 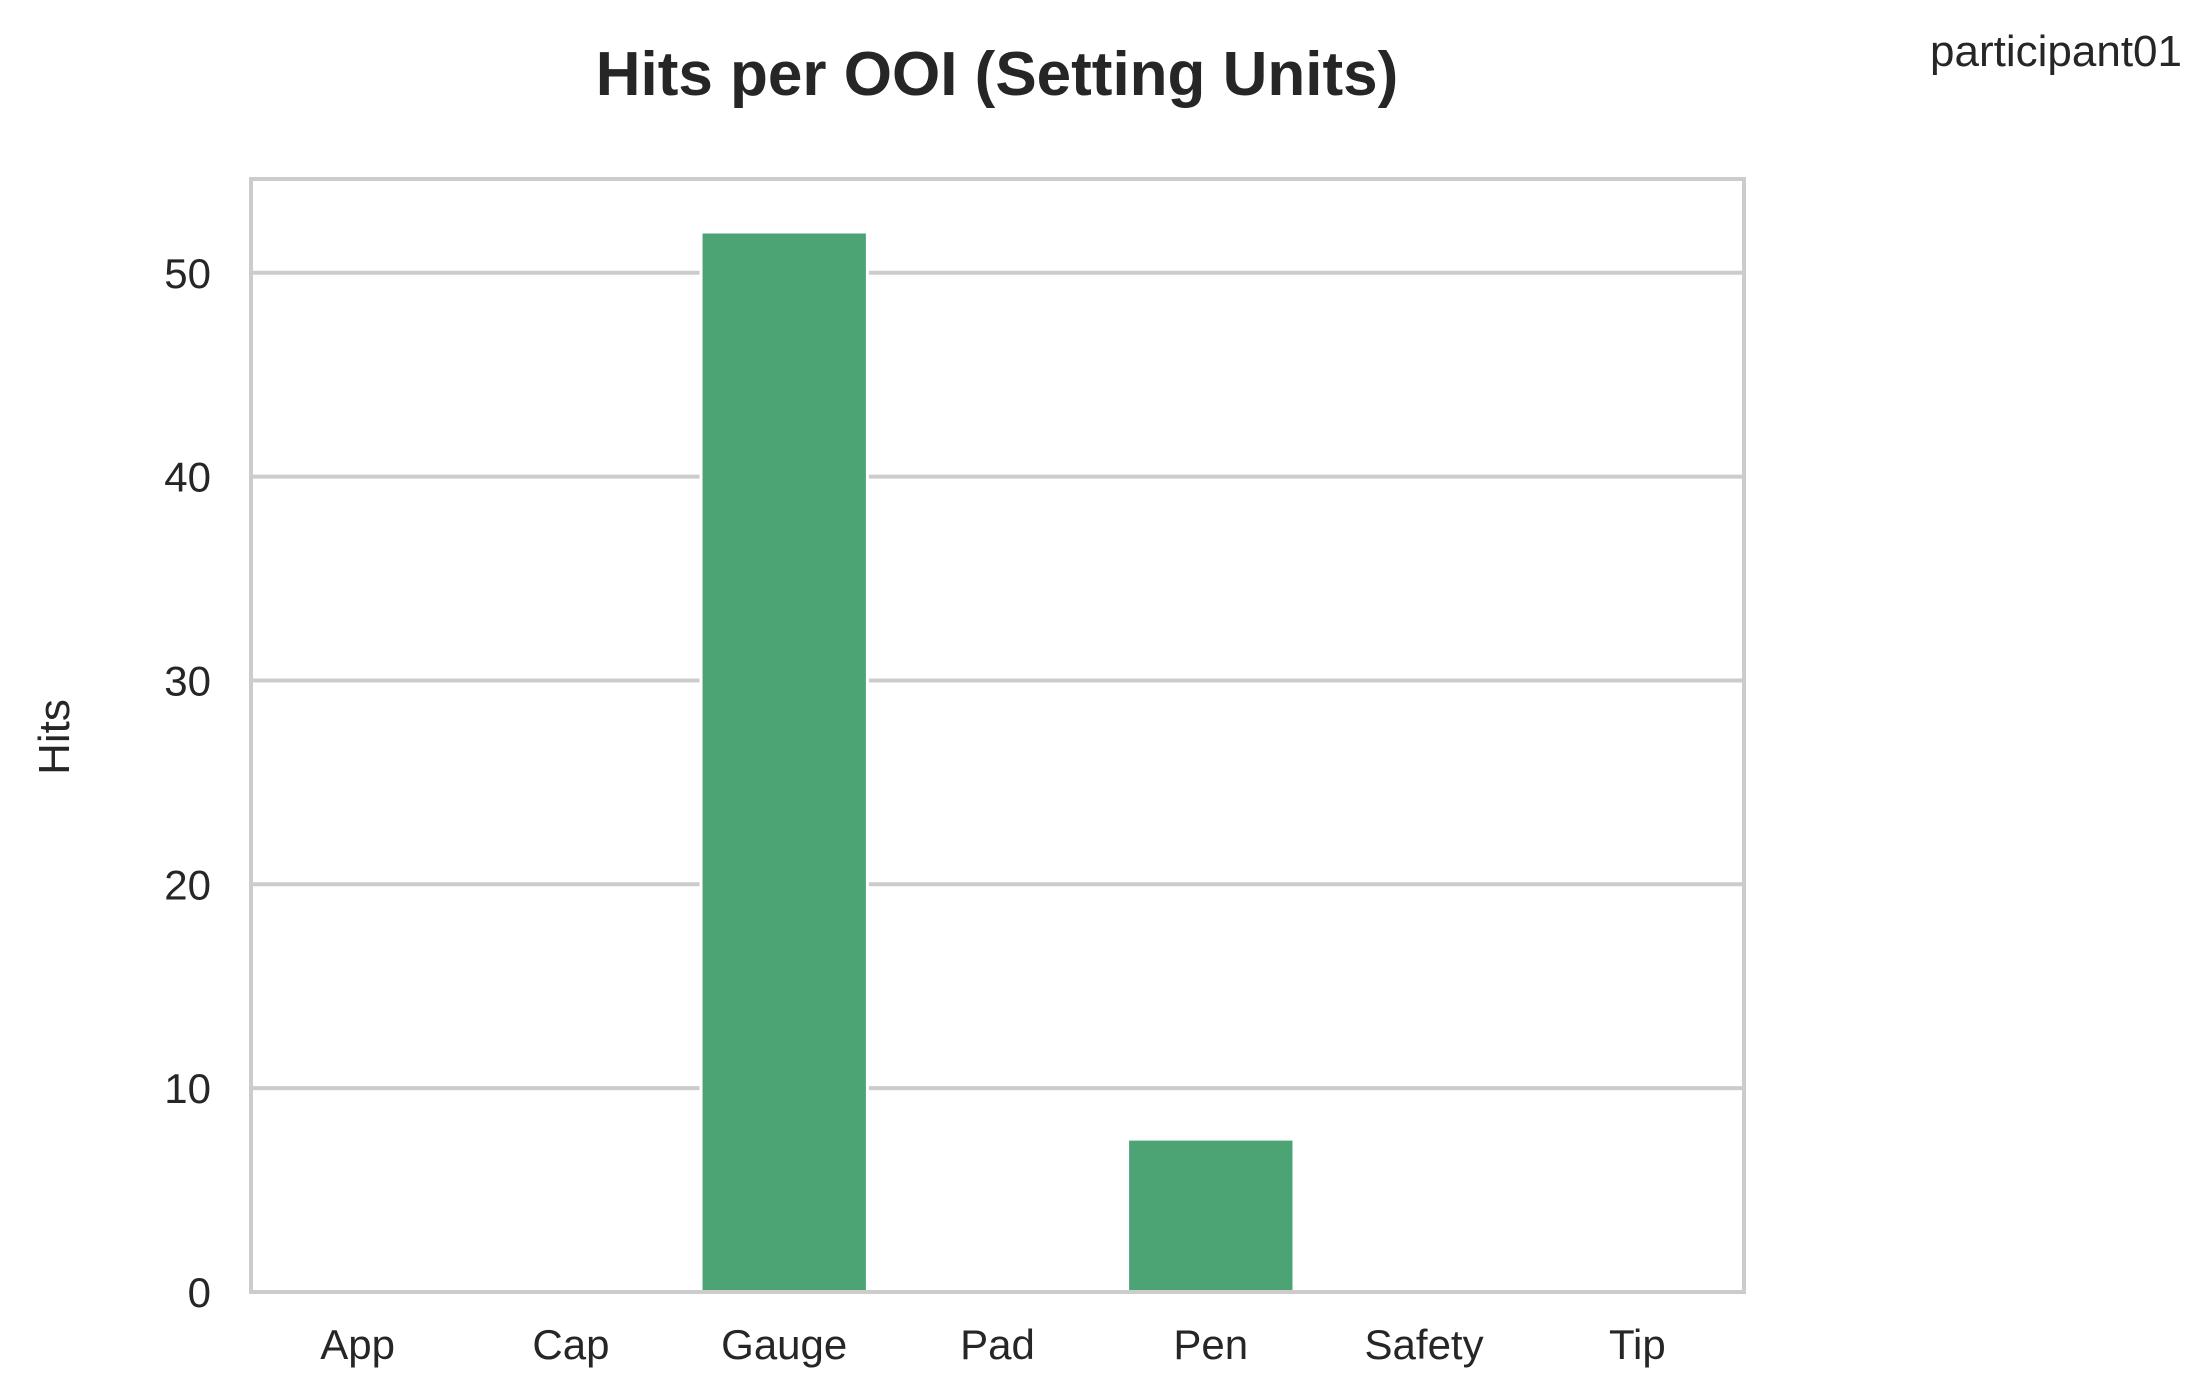 What do you see at coordinates (1210, 1344) in the screenshot?
I see `x-tick-label-pen: Pen` at bounding box center [1210, 1344].